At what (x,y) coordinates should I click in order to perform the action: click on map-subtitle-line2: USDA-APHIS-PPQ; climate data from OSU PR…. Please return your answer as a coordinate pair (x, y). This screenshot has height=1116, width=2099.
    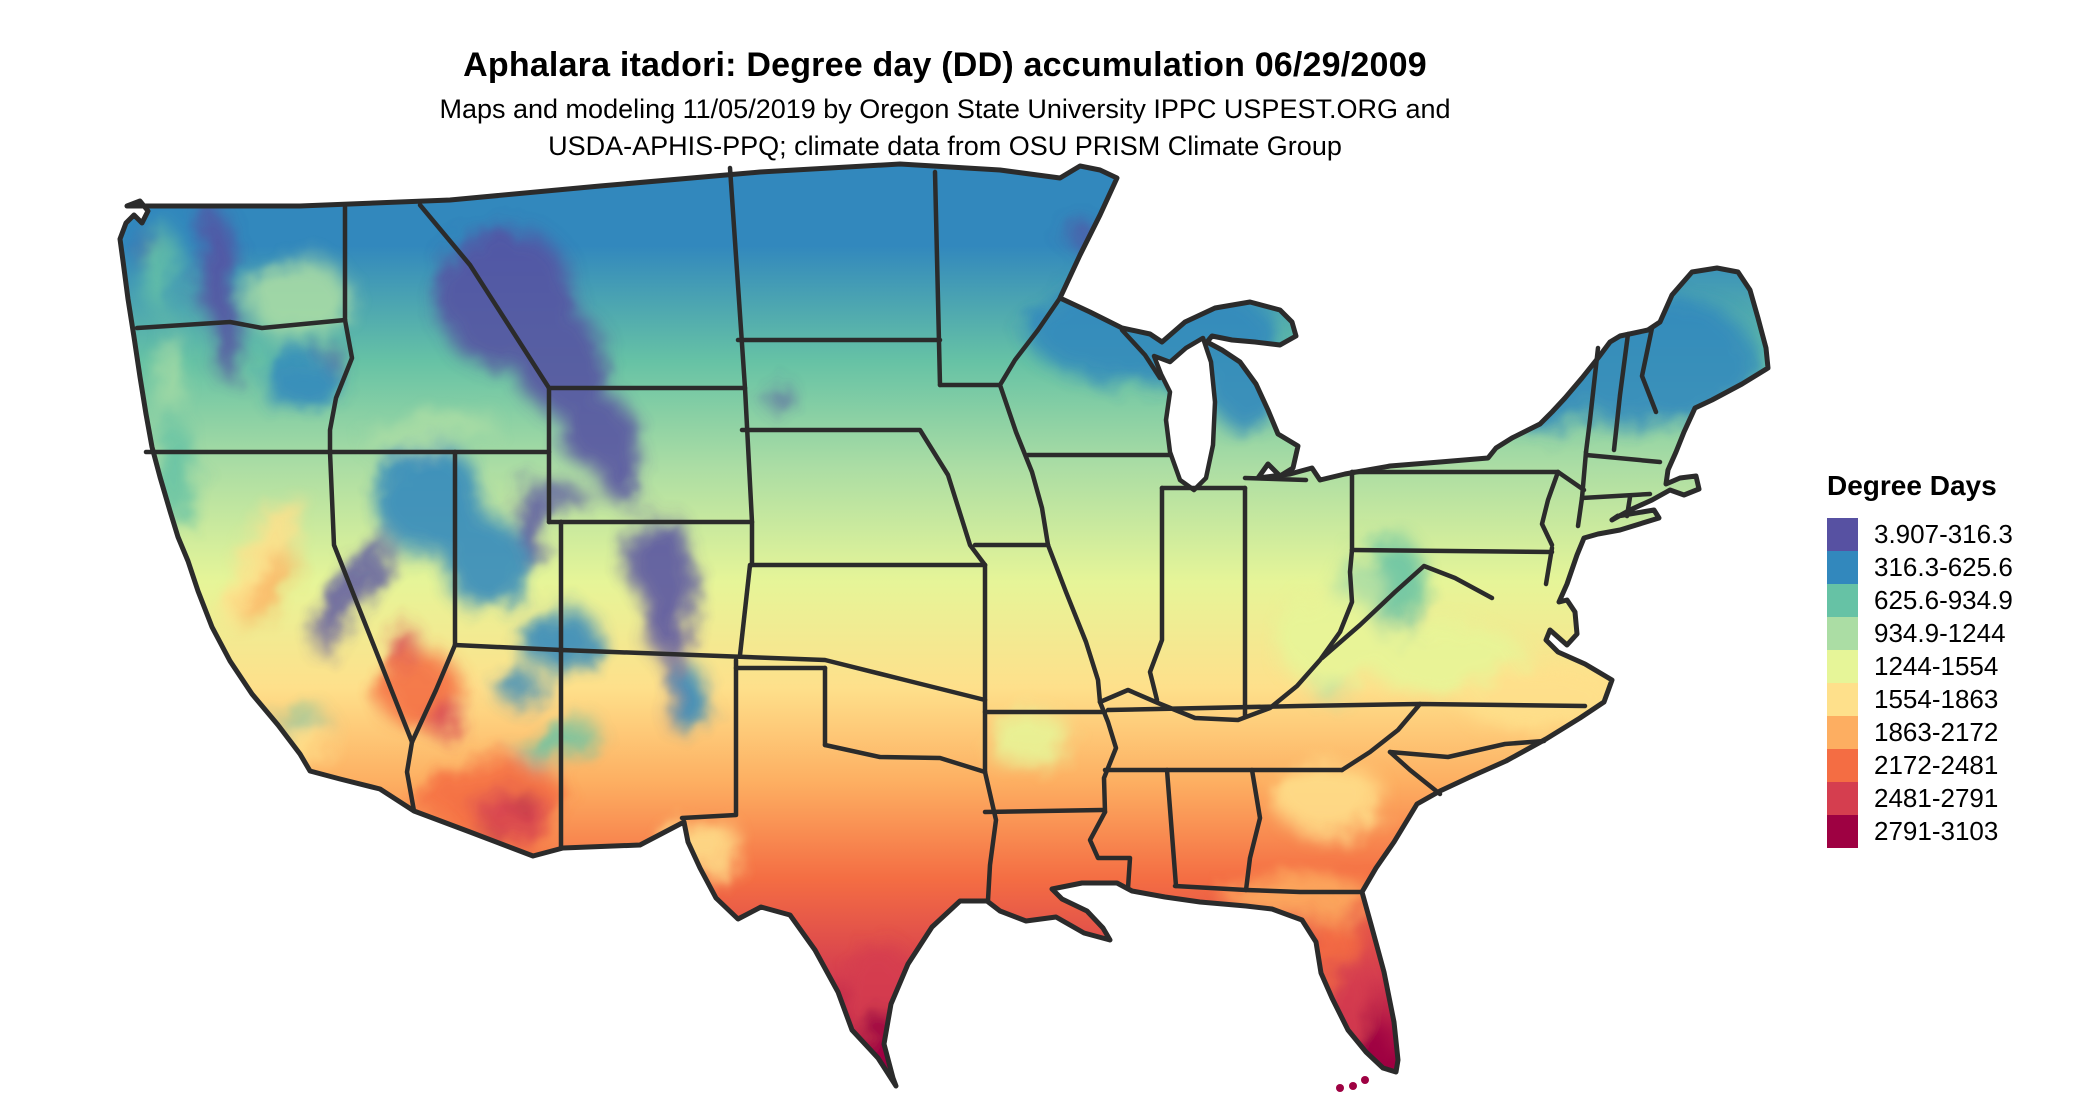
    Looking at the image, I should click on (945, 146).